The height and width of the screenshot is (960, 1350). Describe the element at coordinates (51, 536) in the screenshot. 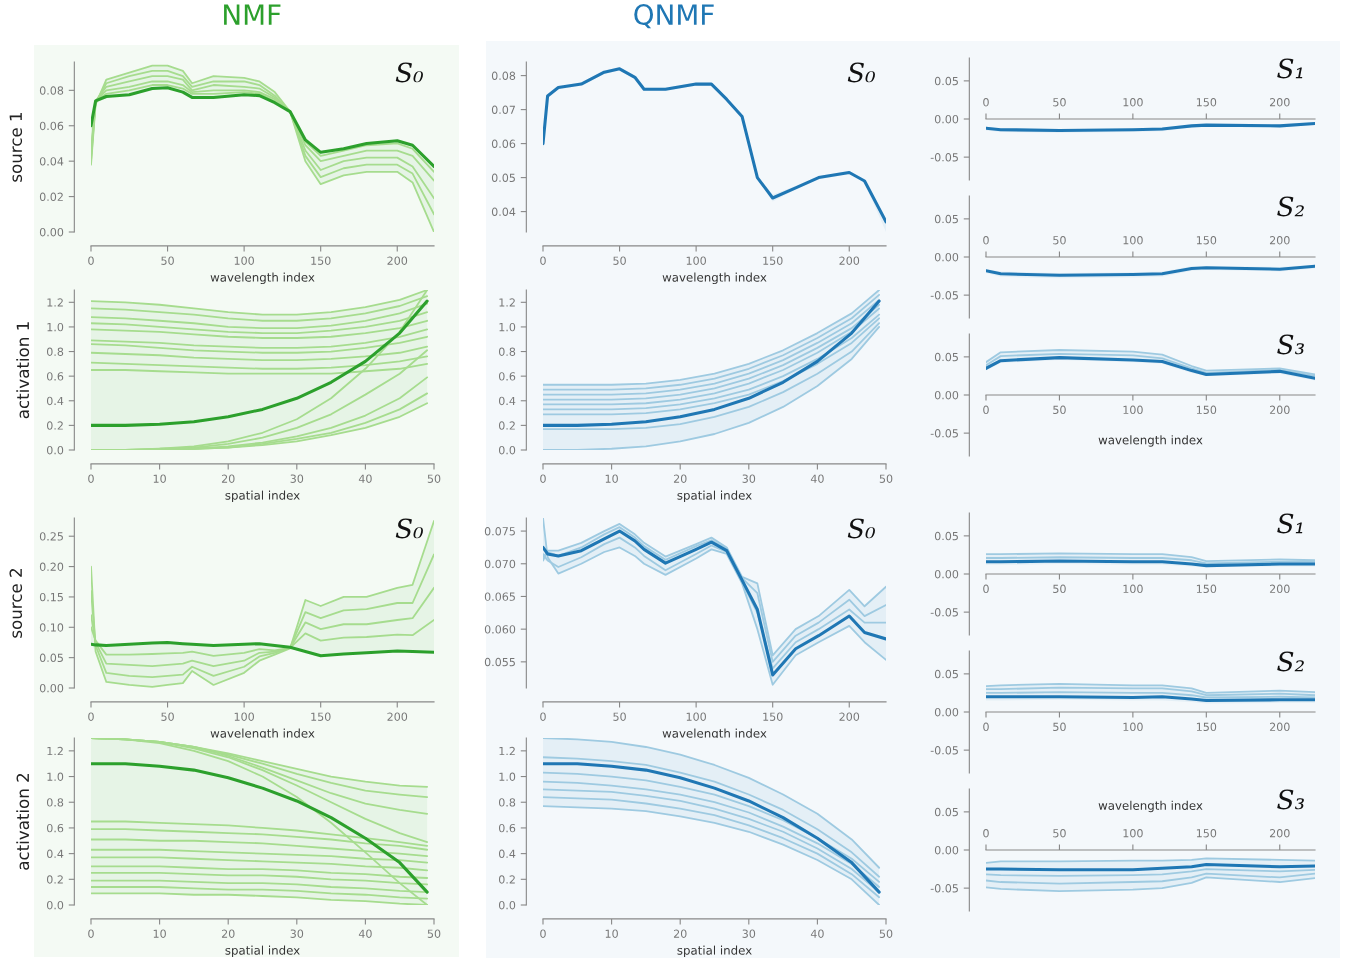

I see `y-tick-label: 0.25` at that location.